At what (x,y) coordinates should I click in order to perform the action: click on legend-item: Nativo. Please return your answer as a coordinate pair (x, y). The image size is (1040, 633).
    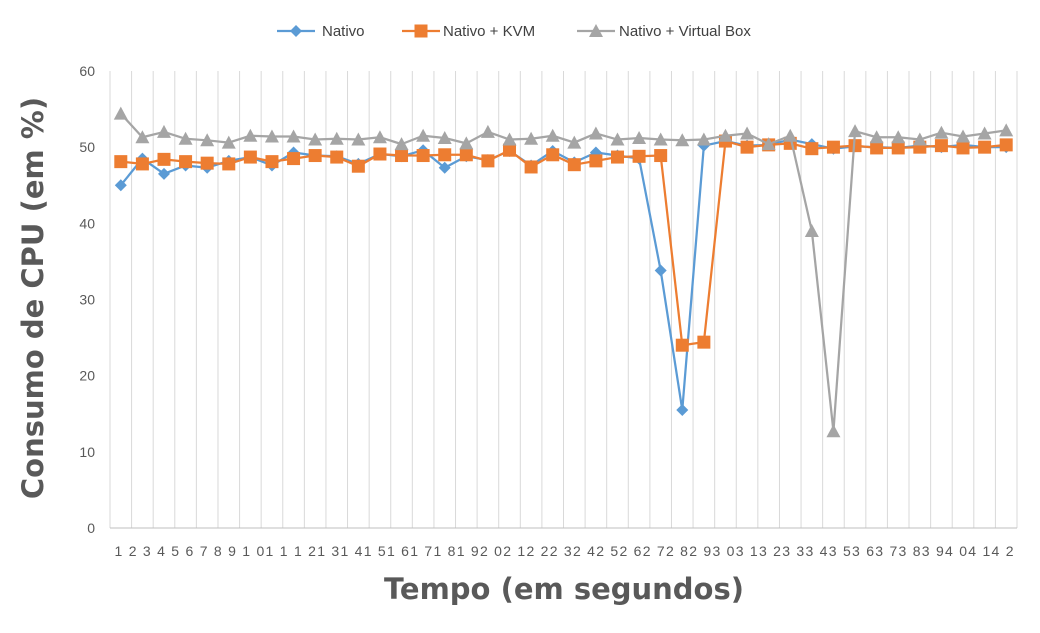
    Looking at the image, I should click on (321, 31).